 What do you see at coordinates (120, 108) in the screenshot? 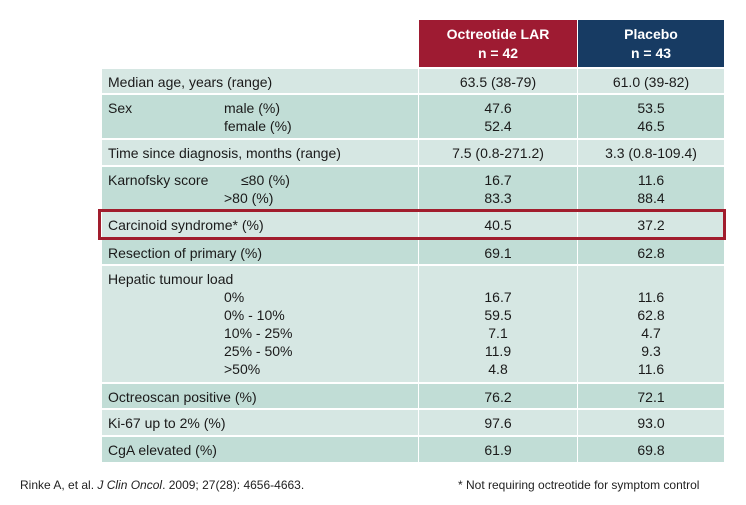
I see `row-label: Sex` at bounding box center [120, 108].